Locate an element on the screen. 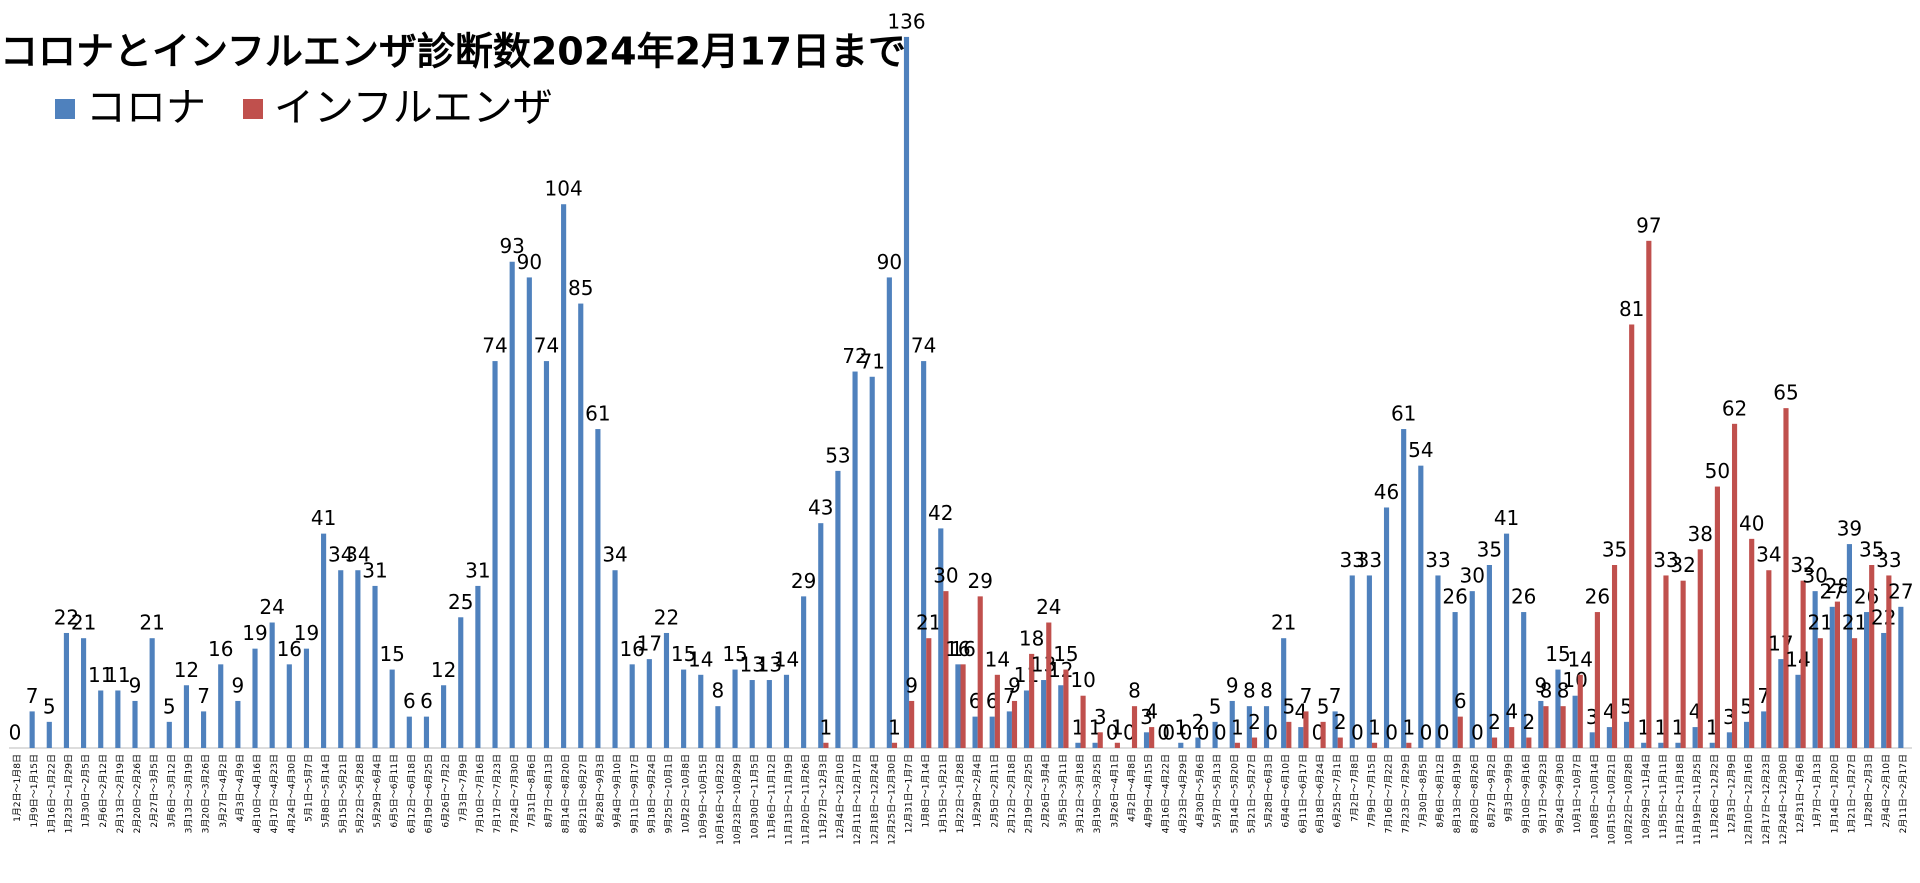 This screenshot has height=883, width=1920. x-tick-label: 11月12日～11月18日 is located at coordinates (1680, 799).